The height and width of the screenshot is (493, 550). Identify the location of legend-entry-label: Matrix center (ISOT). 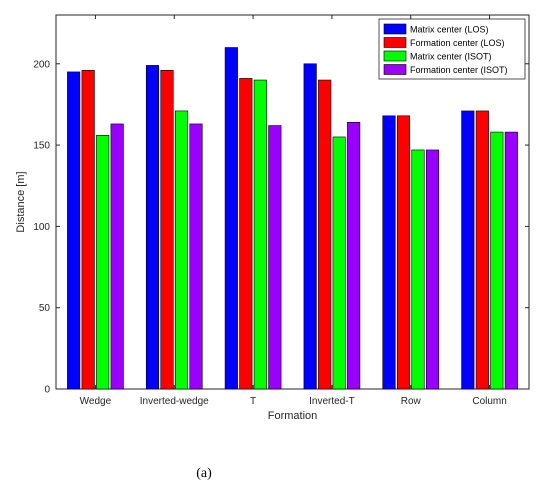
(451, 57).